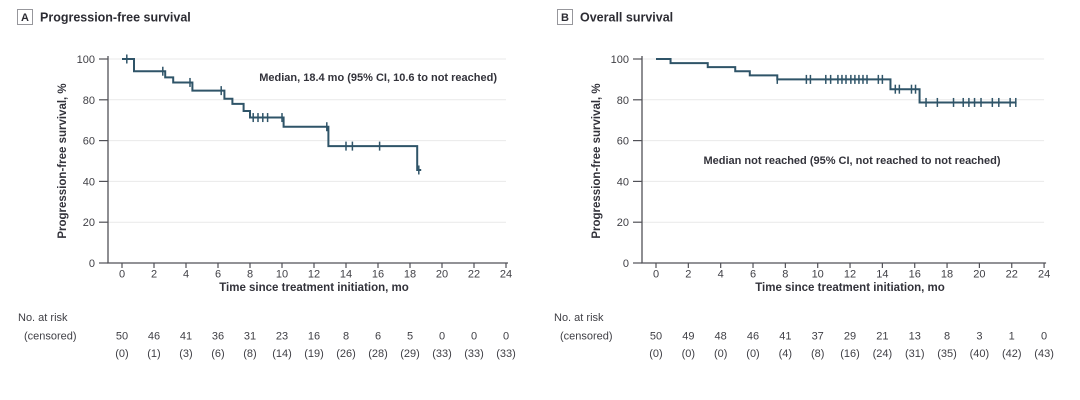 This screenshot has width=1080, height=400. What do you see at coordinates (378, 337) in the screenshot?
I see `at-risk-value: 6` at bounding box center [378, 337].